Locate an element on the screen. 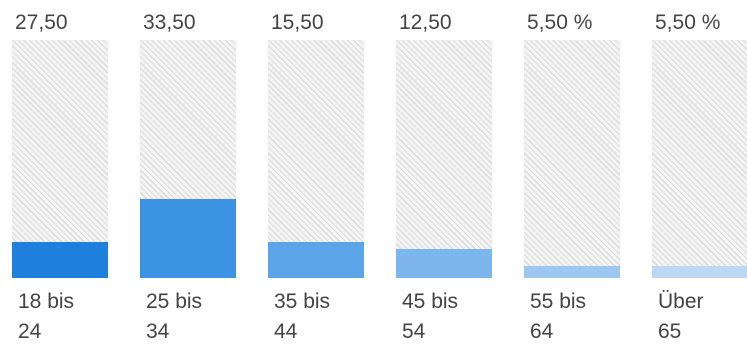  data-label-line: 27,50 is located at coordinates (41, 22).